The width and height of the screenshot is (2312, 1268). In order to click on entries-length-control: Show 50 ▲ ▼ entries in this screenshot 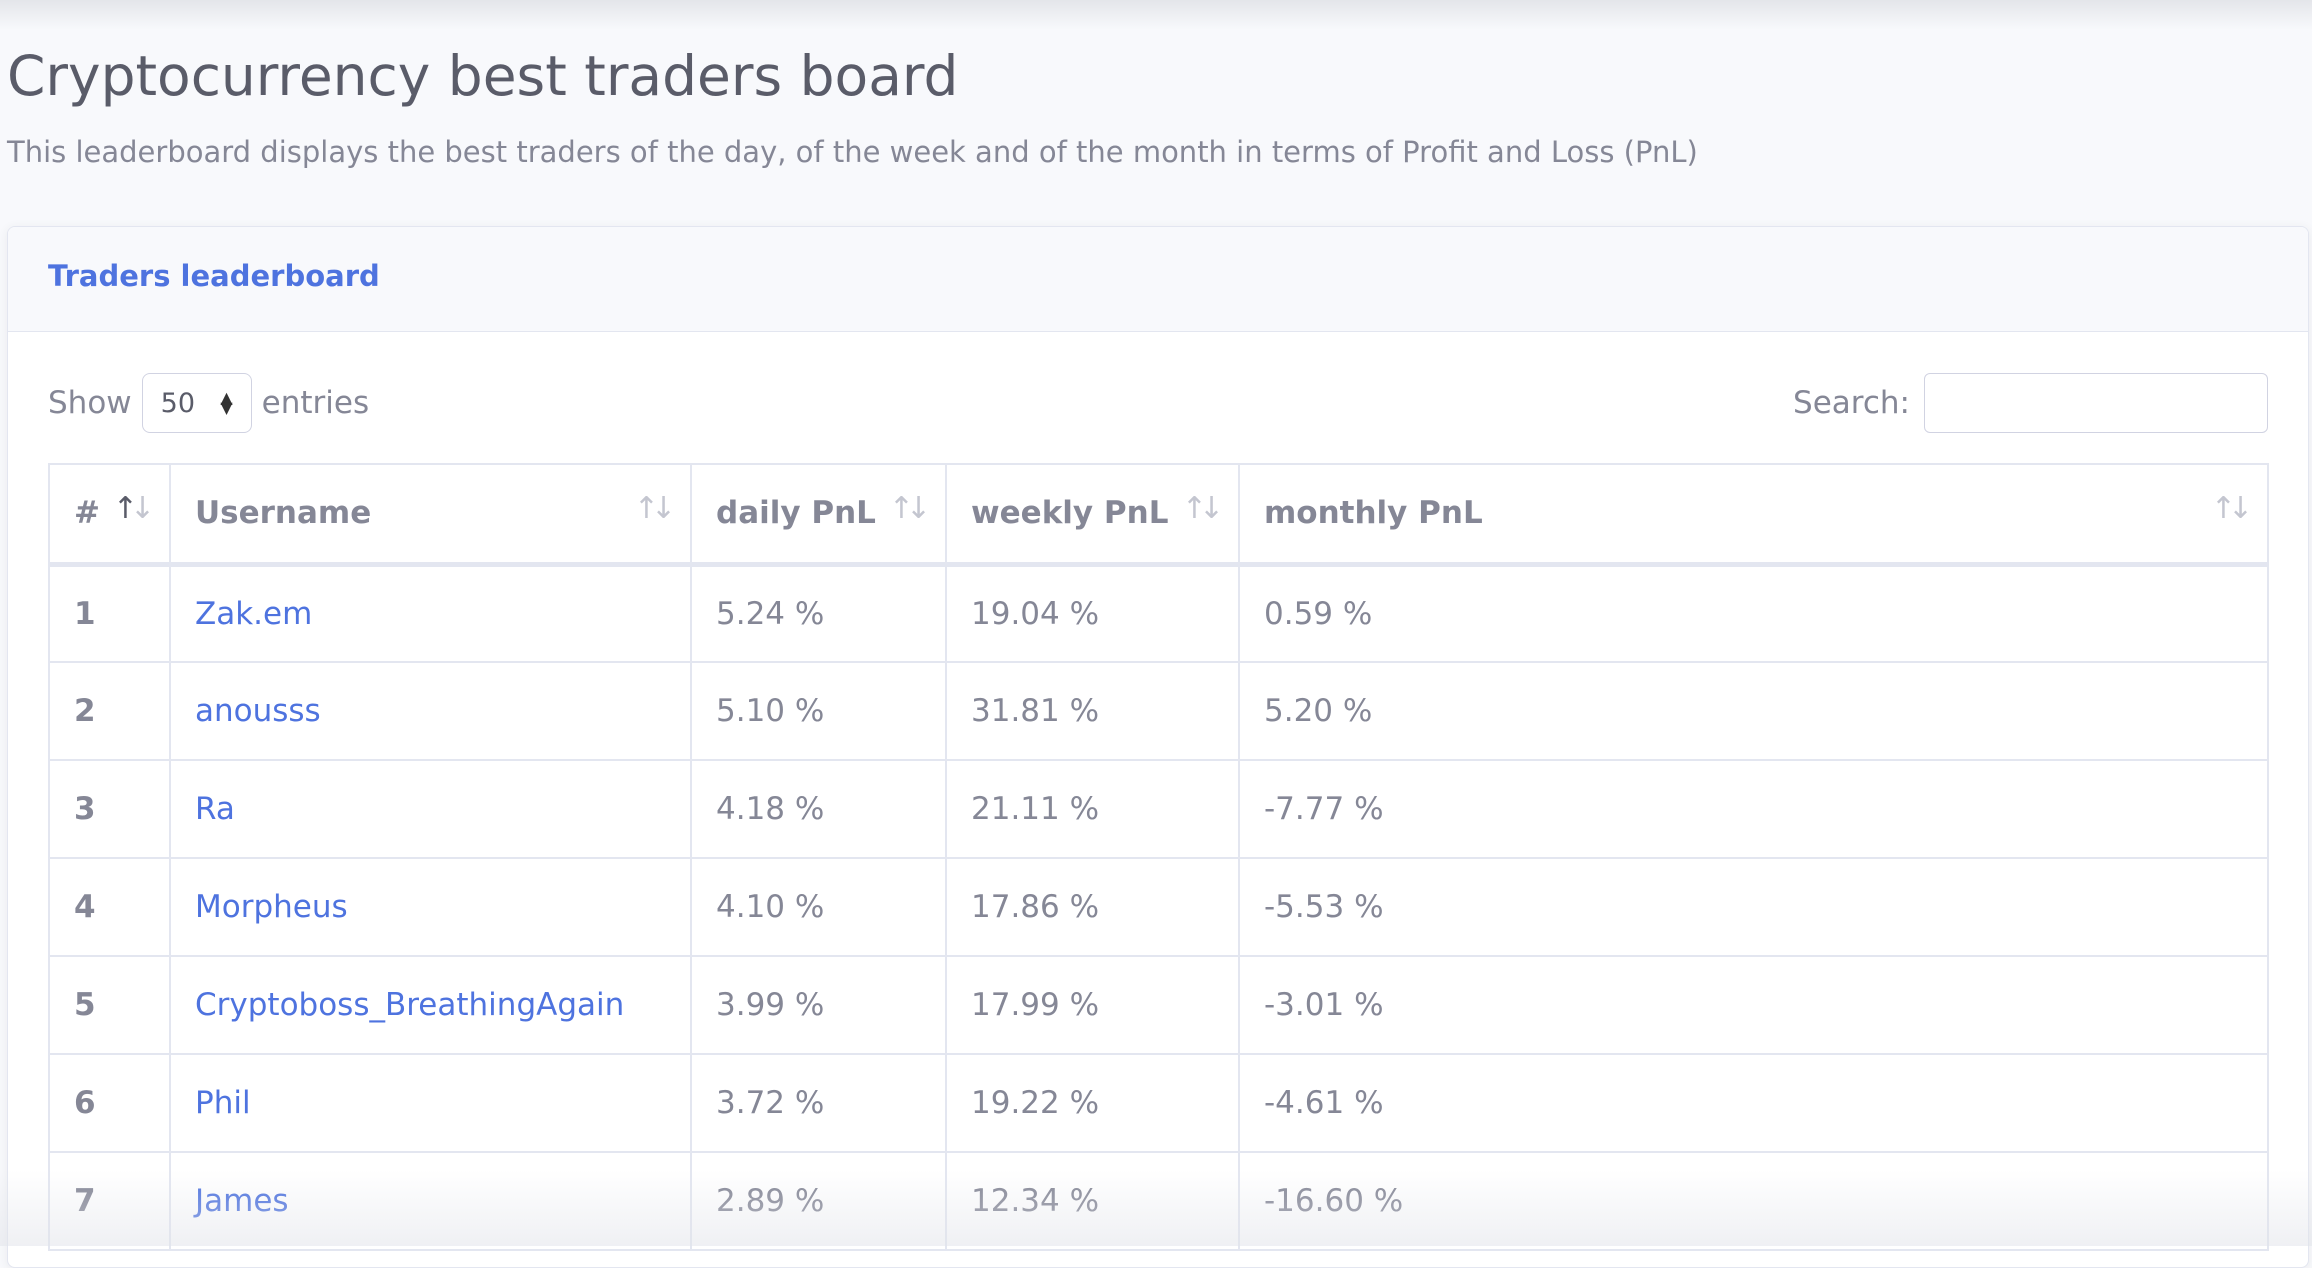, I will do `click(208, 403)`.